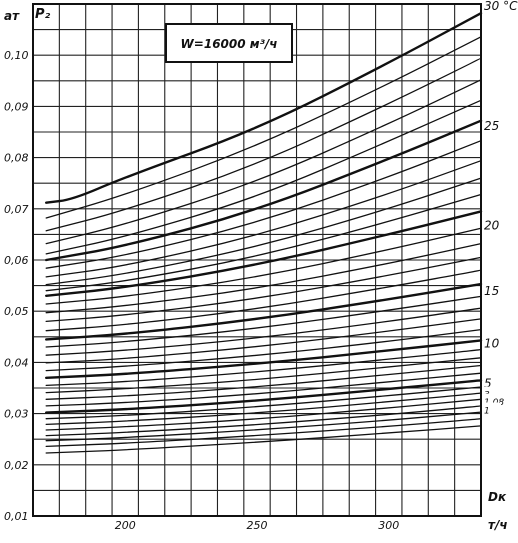  Describe the element at coordinates (16, 414) in the screenshot. I see `y-tick-label: 0,03` at that location.